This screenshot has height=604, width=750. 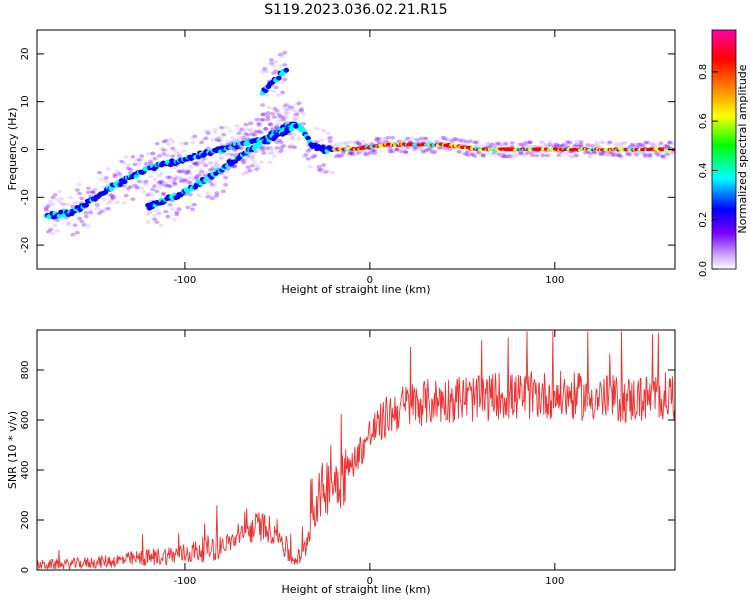 I want to click on colorbar-tick-label: 0.2, so click(x=703, y=220).